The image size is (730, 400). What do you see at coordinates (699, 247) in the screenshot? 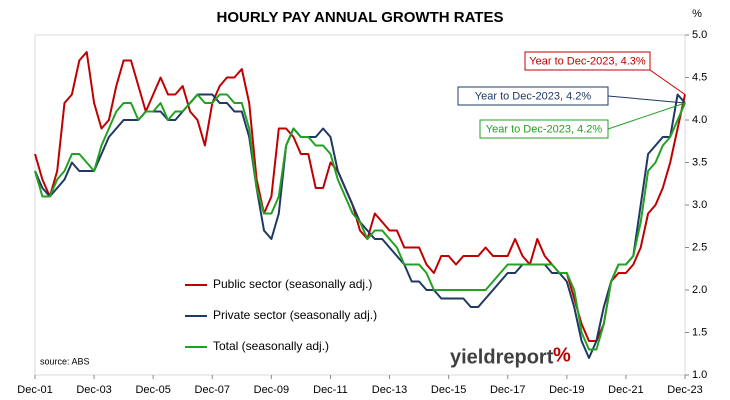
I see `y-tick-label: 2.5` at bounding box center [699, 247].